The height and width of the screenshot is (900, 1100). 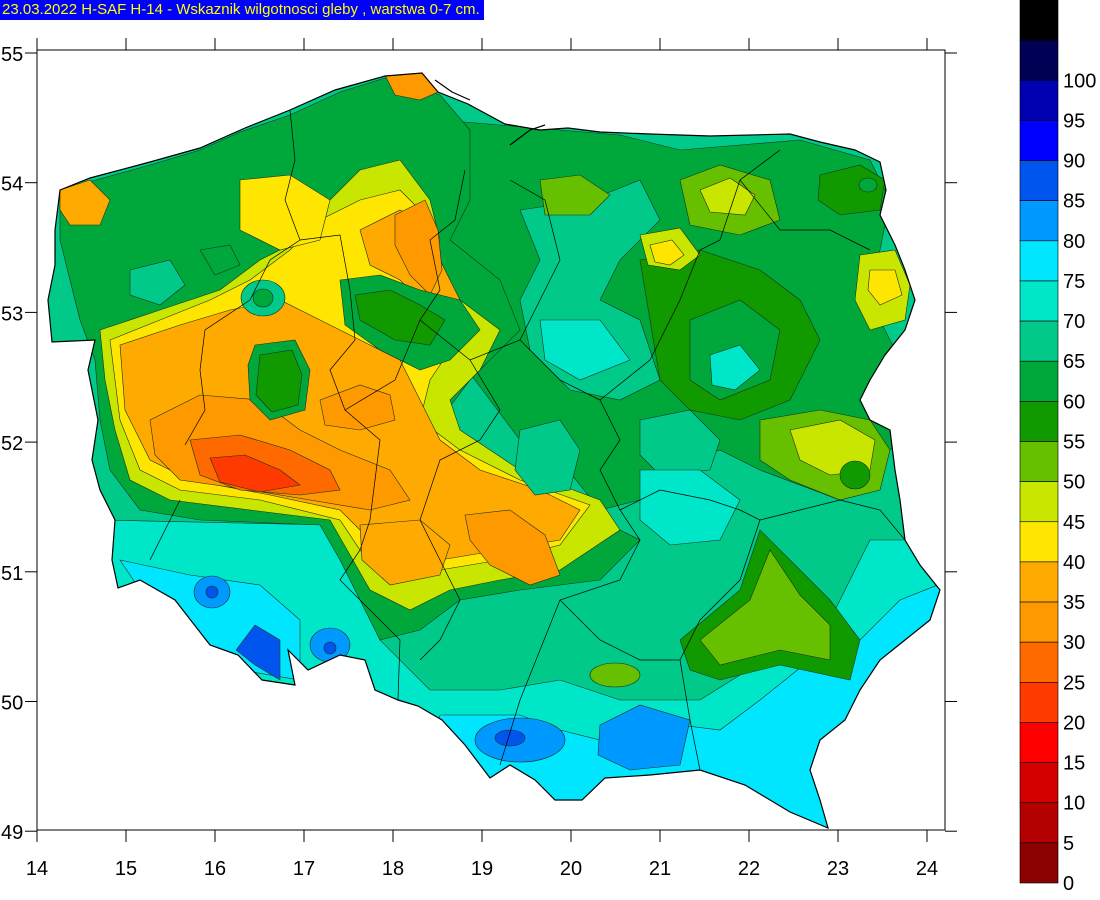 I want to click on legend-label: 35, so click(x=1074, y=603).